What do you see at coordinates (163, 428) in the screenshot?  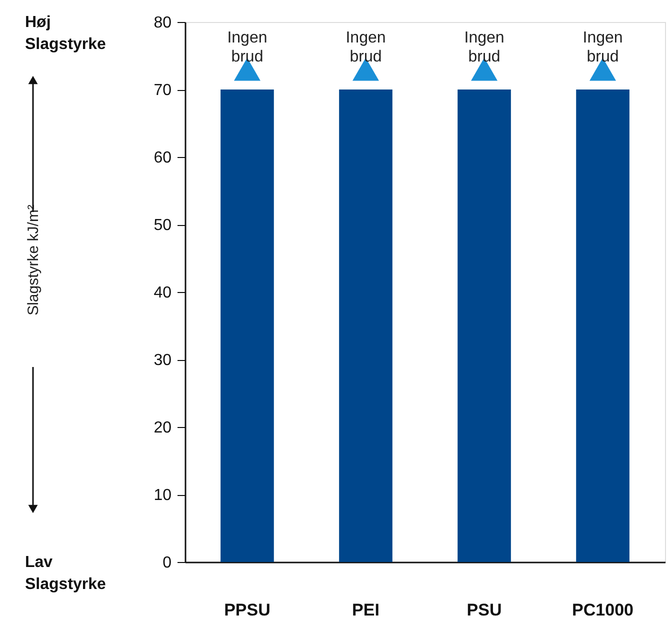 I see `y-tick-label: 20` at bounding box center [163, 428].